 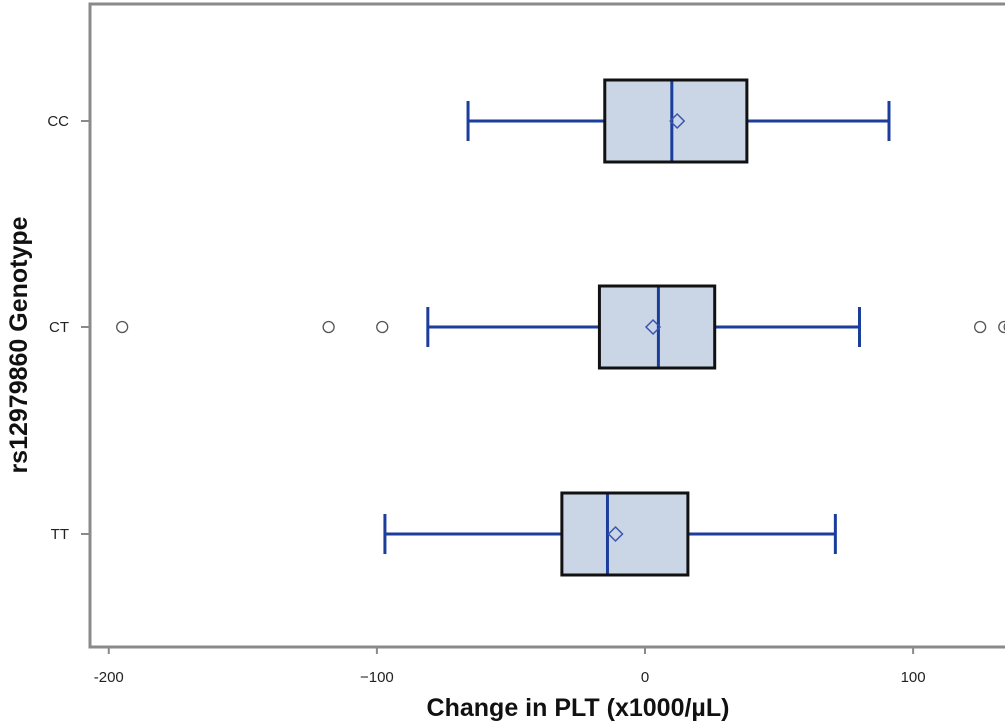 What do you see at coordinates (60, 534) in the screenshot?
I see `y-tick-label: TT` at bounding box center [60, 534].